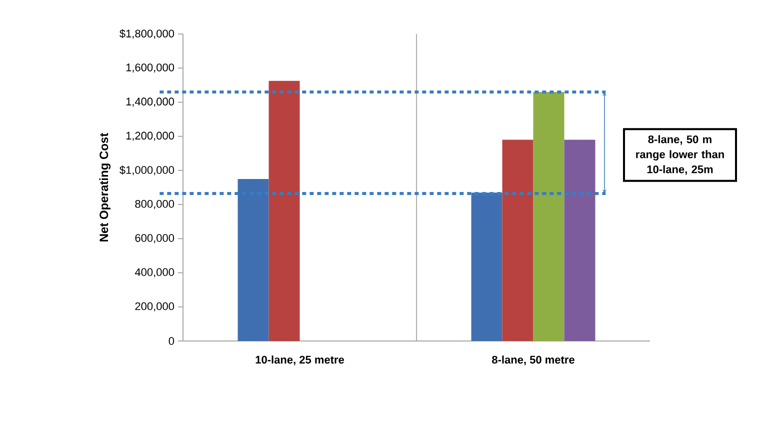 The height and width of the screenshot is (427, 767). I want to click on text: 8-lane, 50 m range lower than 10-lane, 25m, so click(680, 155).